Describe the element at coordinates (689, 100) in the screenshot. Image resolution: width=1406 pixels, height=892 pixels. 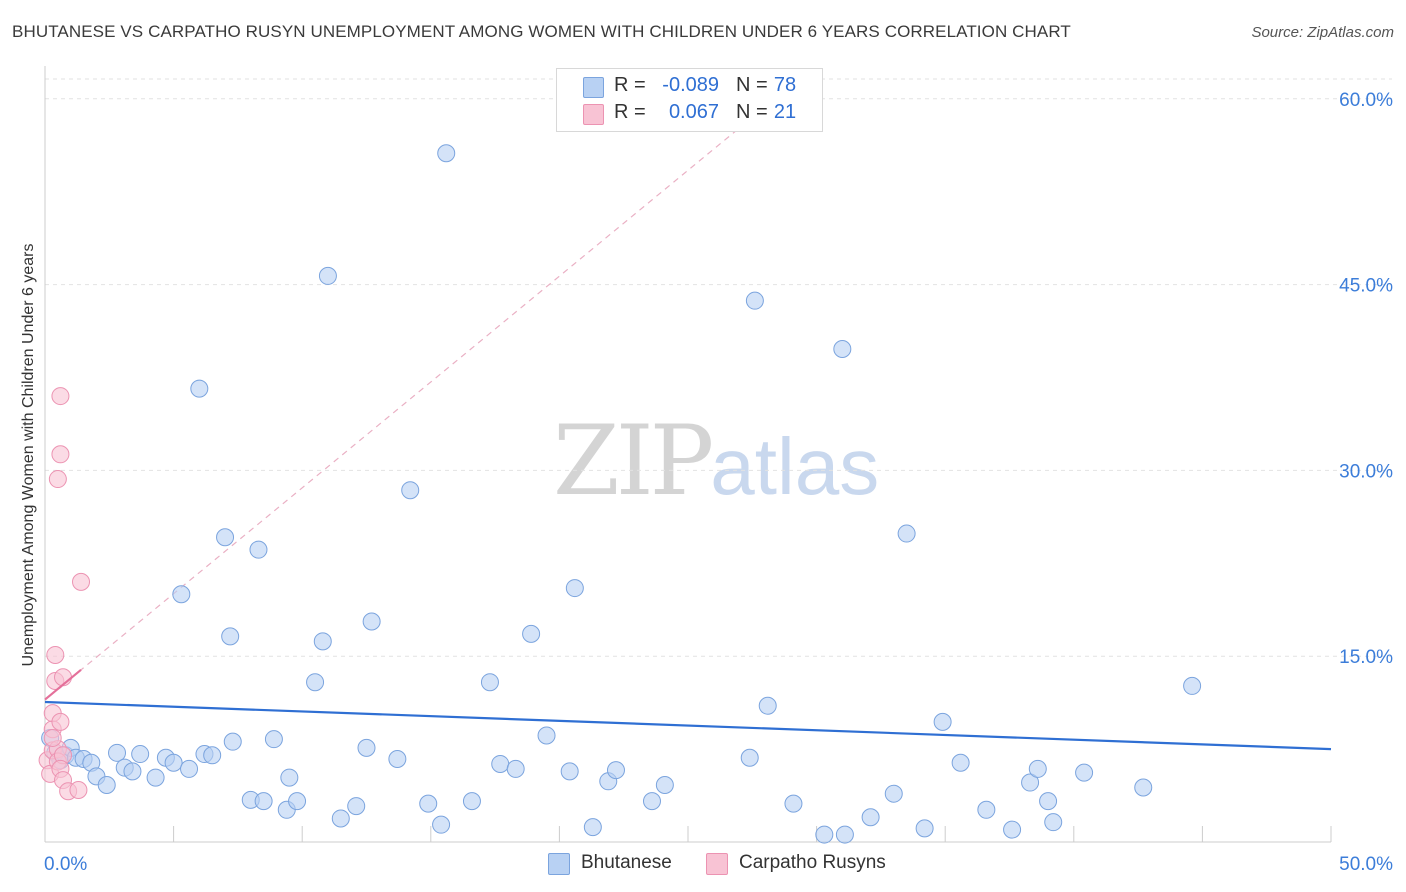
I see `correlation-legend: R = -0.089 N = 78 R = 0.067 N = 21` at that location.